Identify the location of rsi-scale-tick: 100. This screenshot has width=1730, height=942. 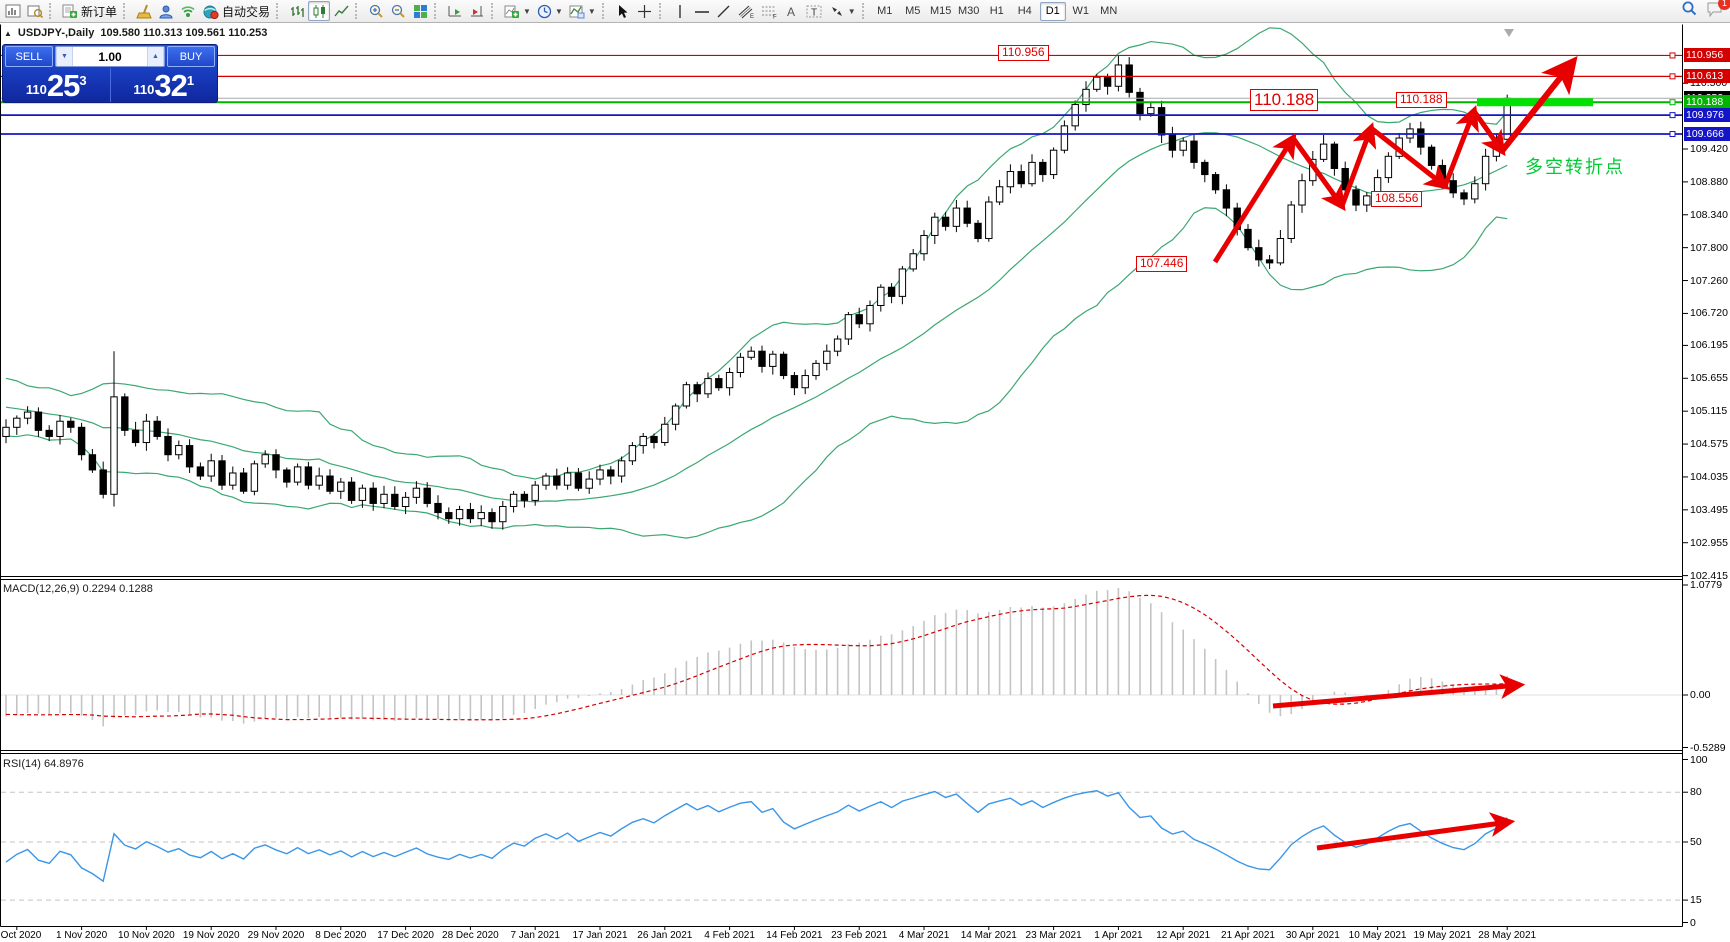
(1699, 759).